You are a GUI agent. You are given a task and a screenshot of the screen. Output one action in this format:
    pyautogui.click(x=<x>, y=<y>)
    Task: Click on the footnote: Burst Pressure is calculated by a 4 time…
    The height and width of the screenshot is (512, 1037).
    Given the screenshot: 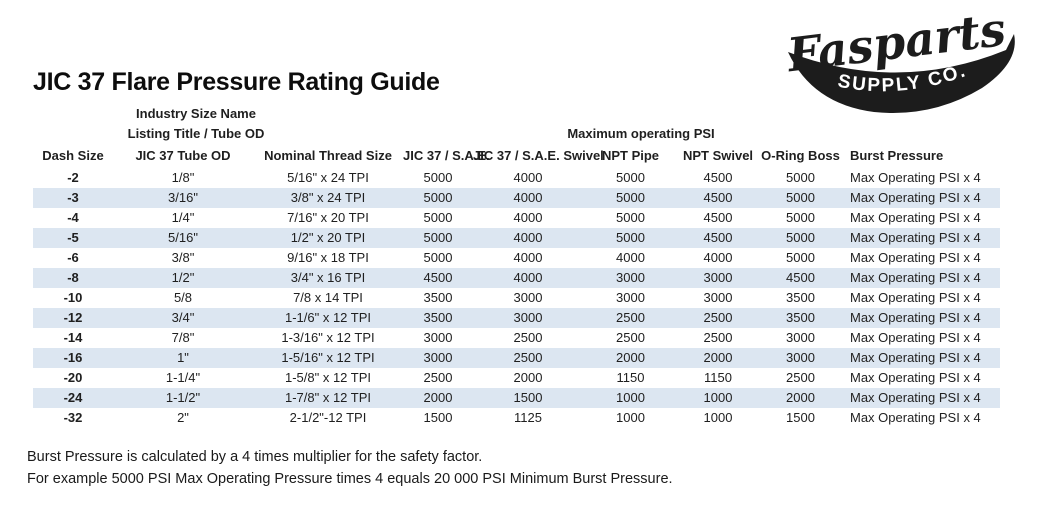 What is the action you would take?
    pyautogui.click(x=350, y=468)
    